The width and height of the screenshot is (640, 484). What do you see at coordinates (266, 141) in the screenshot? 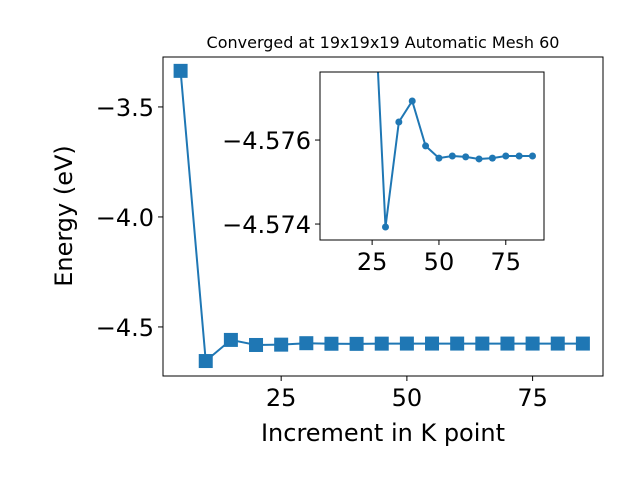
I see `y-tick-label: −4.576` at bounding box center [266, 141].